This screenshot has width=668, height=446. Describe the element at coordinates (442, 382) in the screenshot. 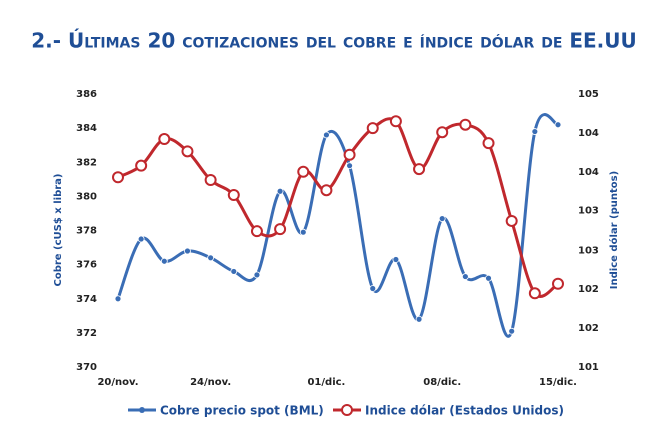

I see `x-tick-label: 08/dic.` at that location.